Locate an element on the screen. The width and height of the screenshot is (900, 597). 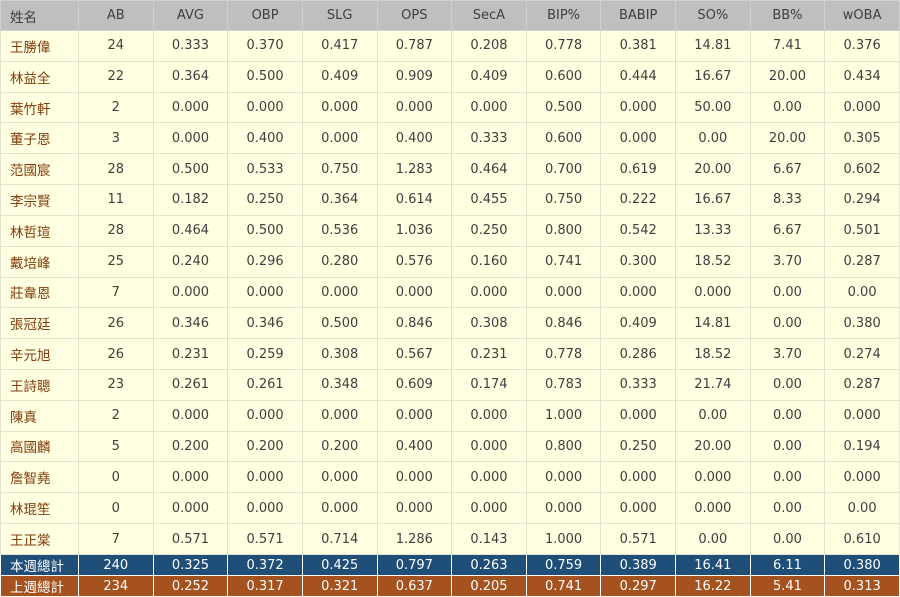
stat-value-cell: 0.286 is located at coordinates (638, 354).